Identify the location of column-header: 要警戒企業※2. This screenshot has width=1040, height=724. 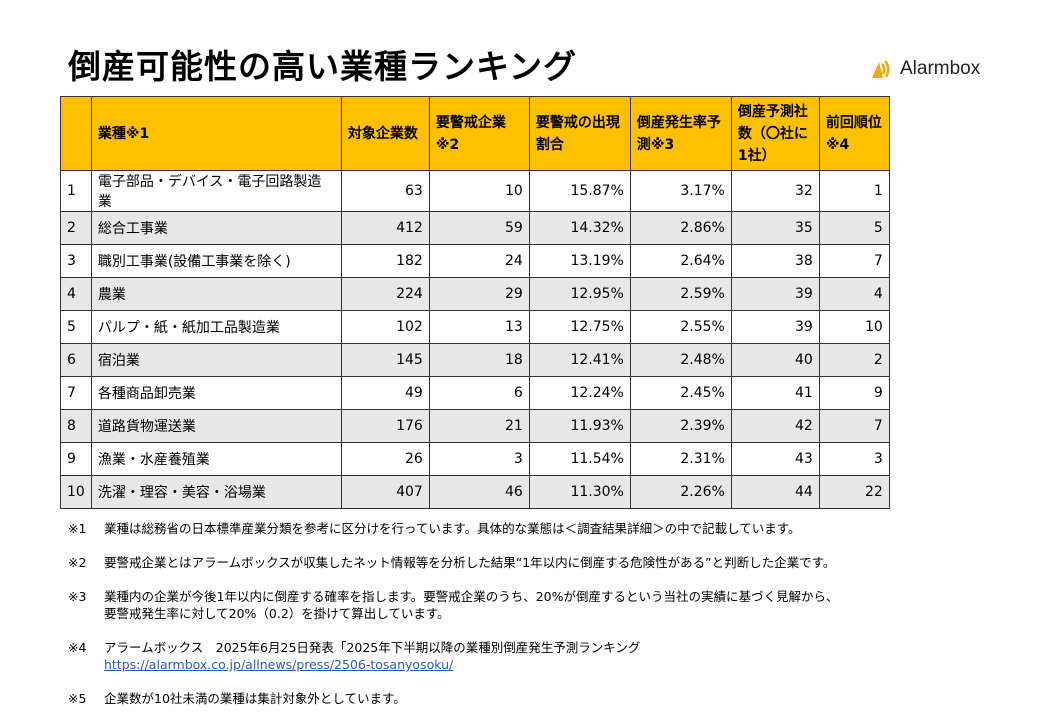
(479, 133).